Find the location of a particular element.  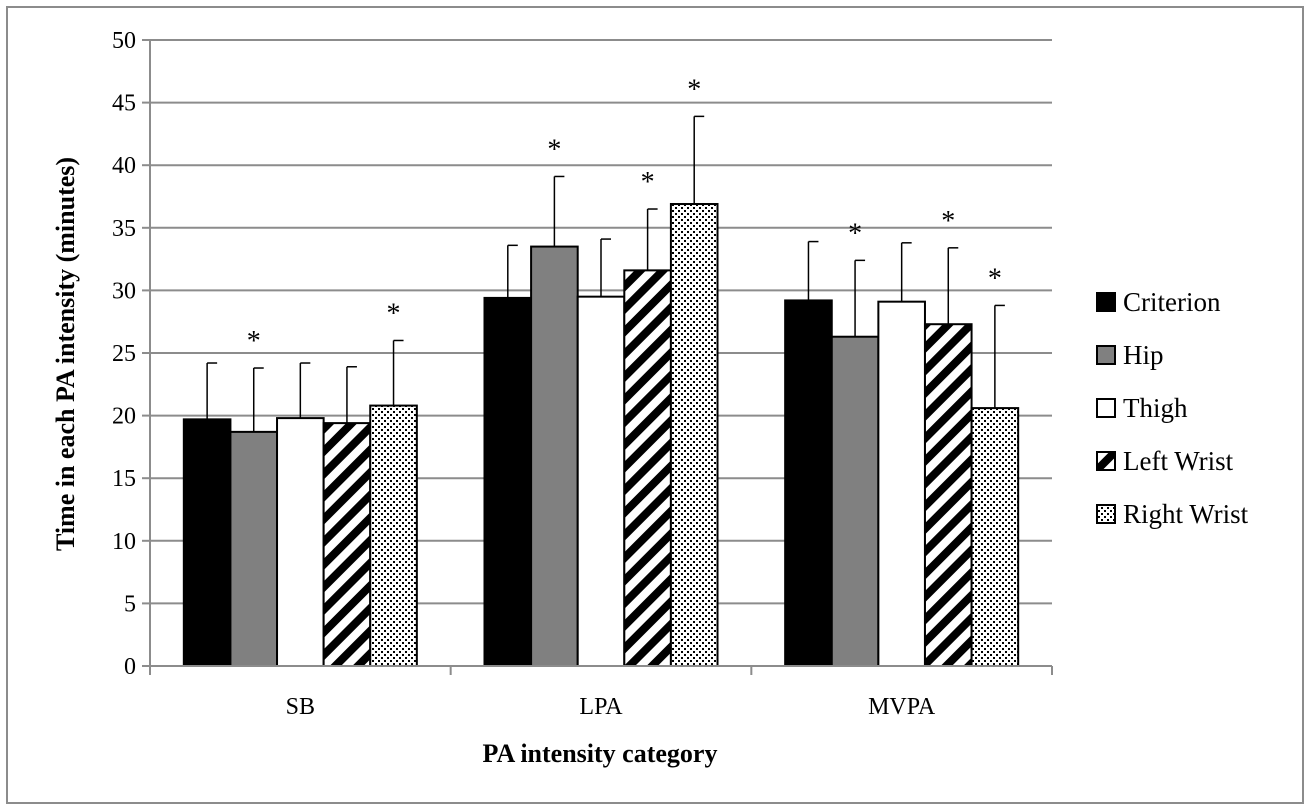

y-tick-label: 45 is located at coordinates (124, 104).